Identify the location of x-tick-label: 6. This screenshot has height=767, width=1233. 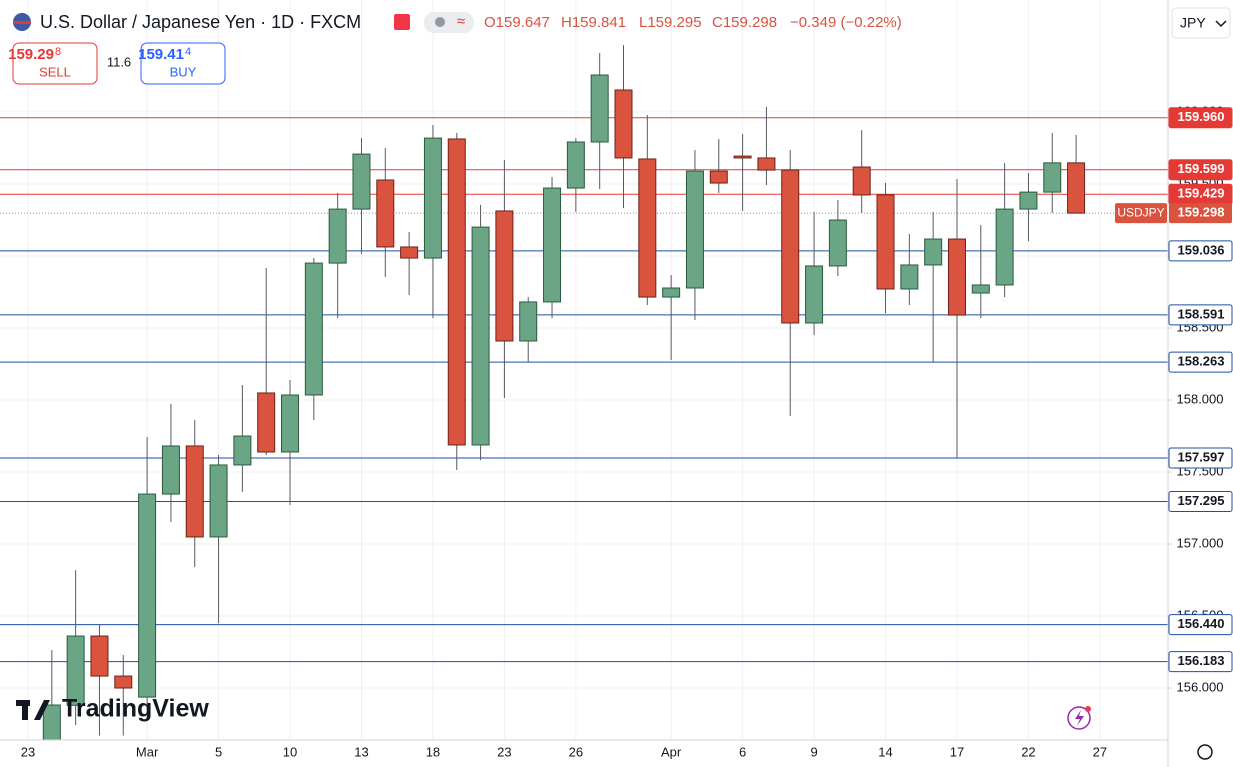
(742, 751).